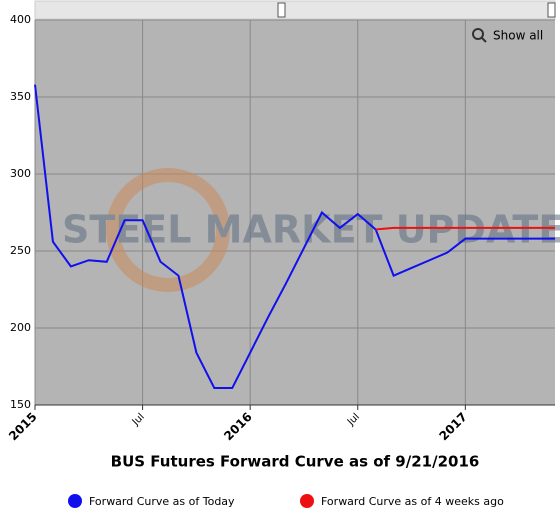  I want to click on x-tick-label: 2017, so click(453, 427).